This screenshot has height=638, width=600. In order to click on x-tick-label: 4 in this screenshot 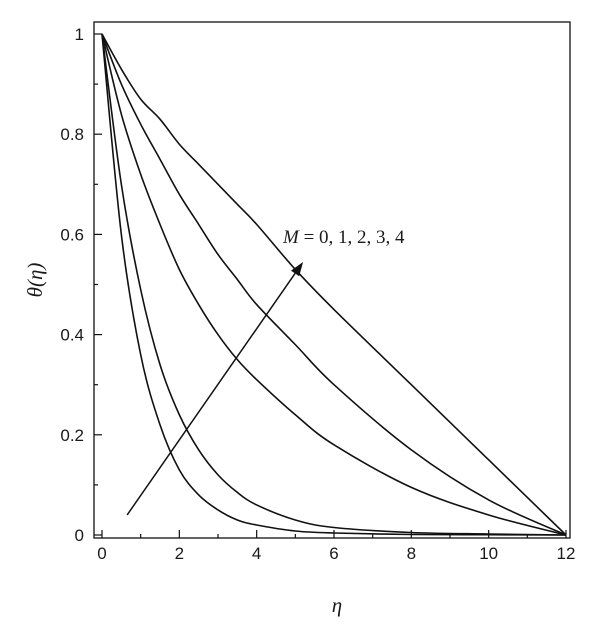, I will do `click(256, 553)`.